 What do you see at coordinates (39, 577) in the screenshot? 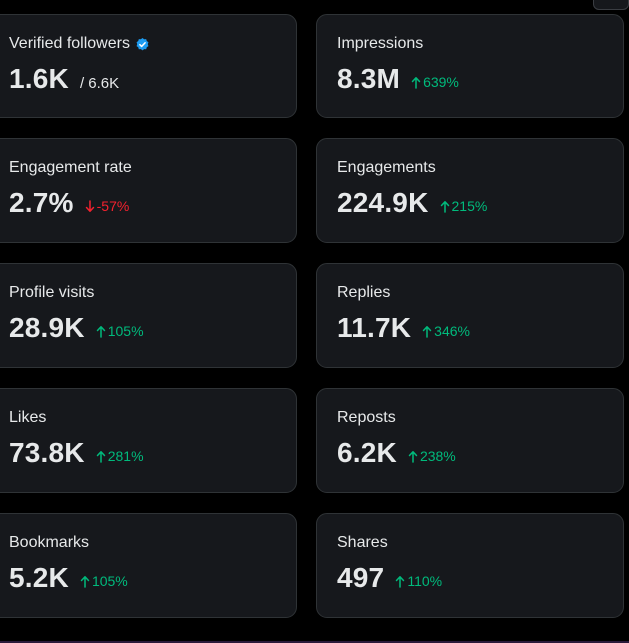
I see `metric-value: 5.2K` at bounding box center [39, 577].